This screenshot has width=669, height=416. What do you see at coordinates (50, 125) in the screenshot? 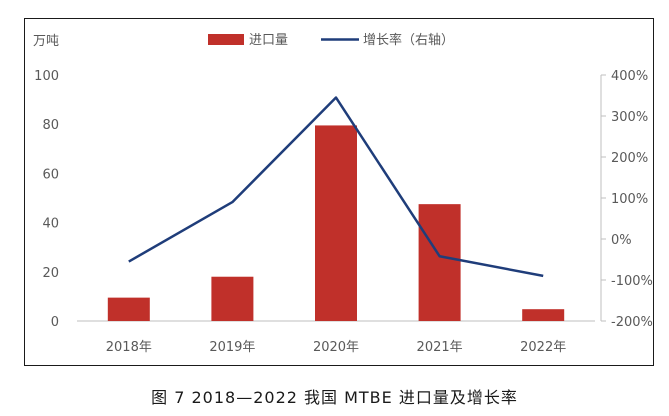
I see `y-tick-label: 80` at bounding box center [50, 125].